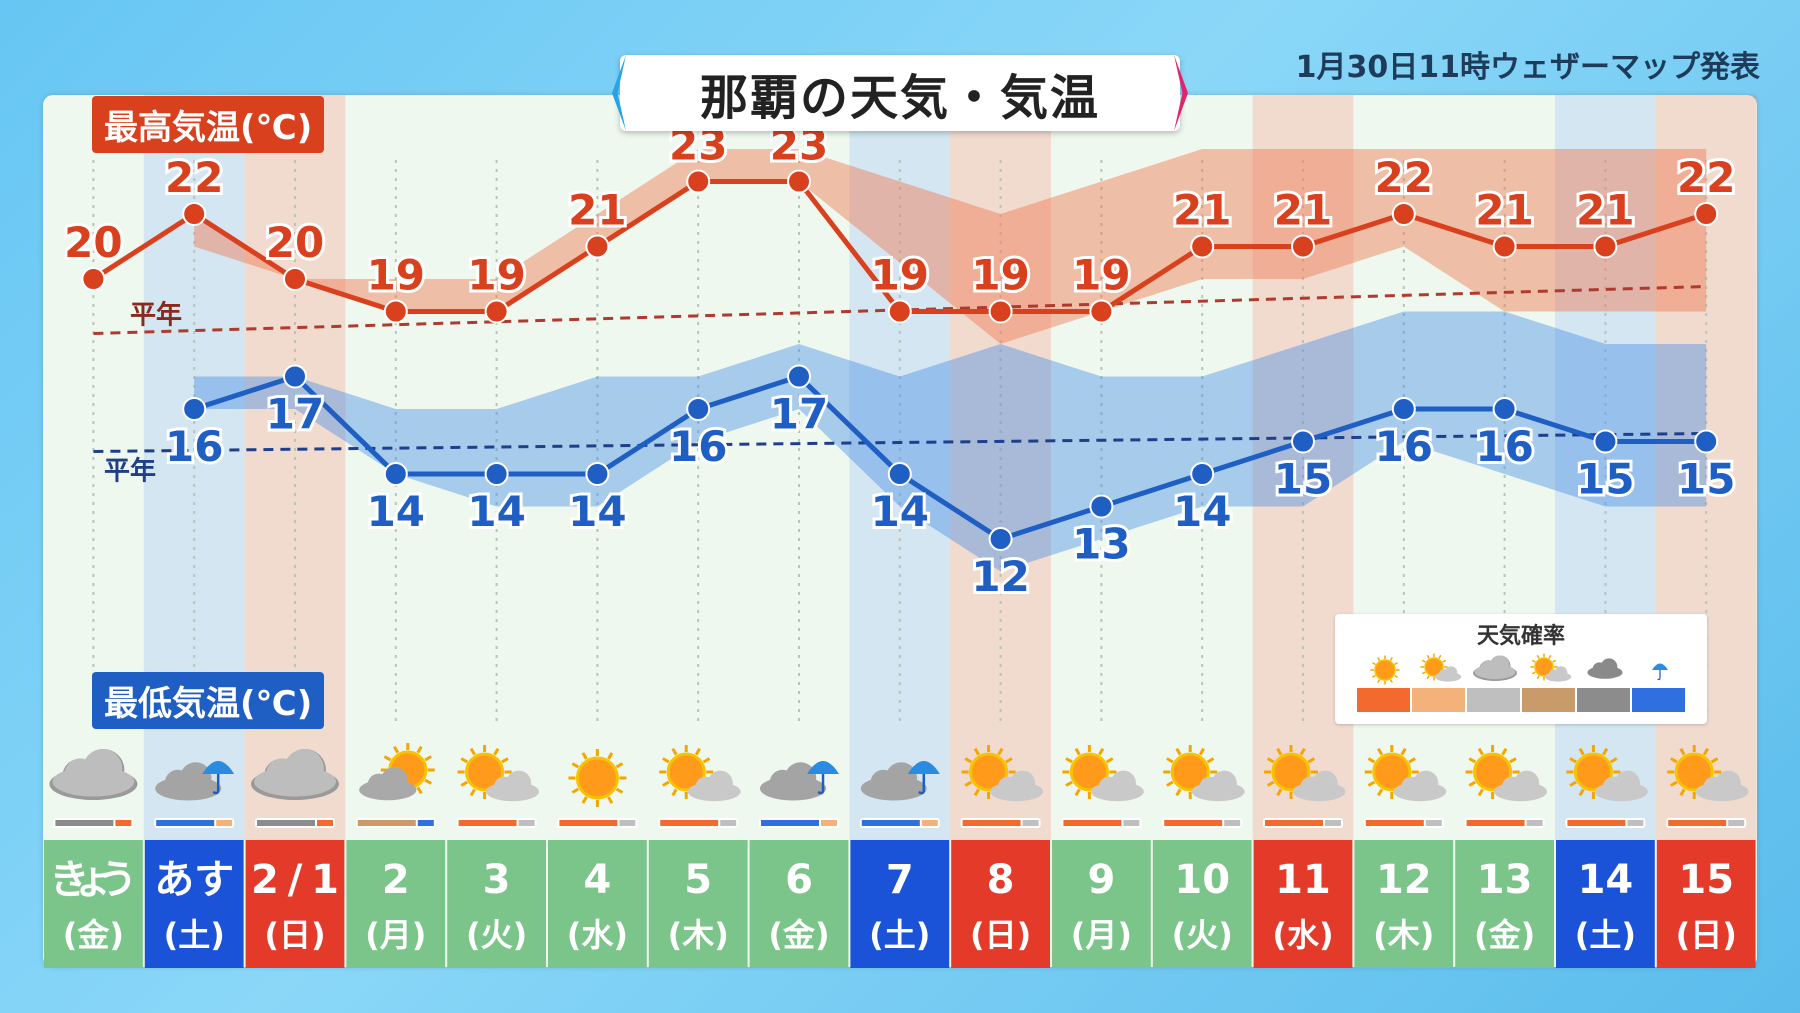 This screenshot has width=1800, height=1013. I want to click on cloud-icon, so click(93, 774).